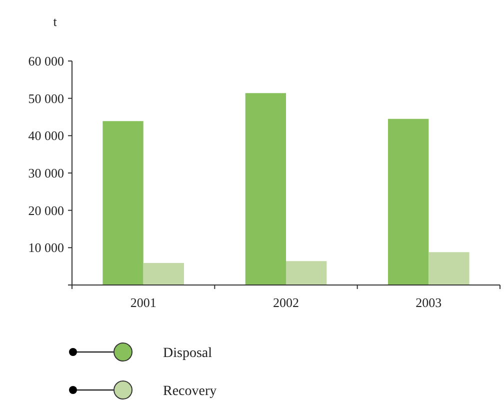 This screenshot has height=403, width=504. Describe the element at coordinates (46, 173) in the screenshot. I see `y-tick-label: 30 000` at that location.